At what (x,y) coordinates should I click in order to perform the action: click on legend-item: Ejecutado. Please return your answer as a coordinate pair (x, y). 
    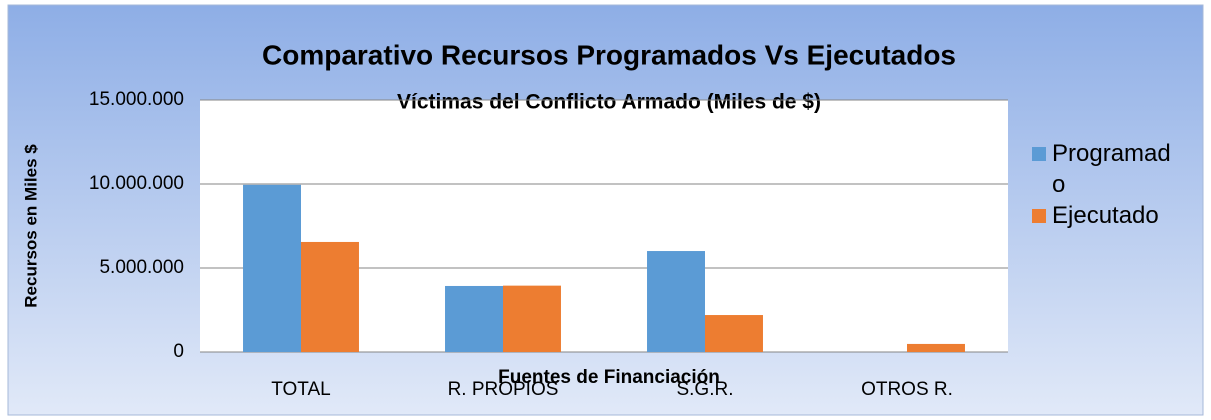
    Looking at the image, I should click on (1117, 215).